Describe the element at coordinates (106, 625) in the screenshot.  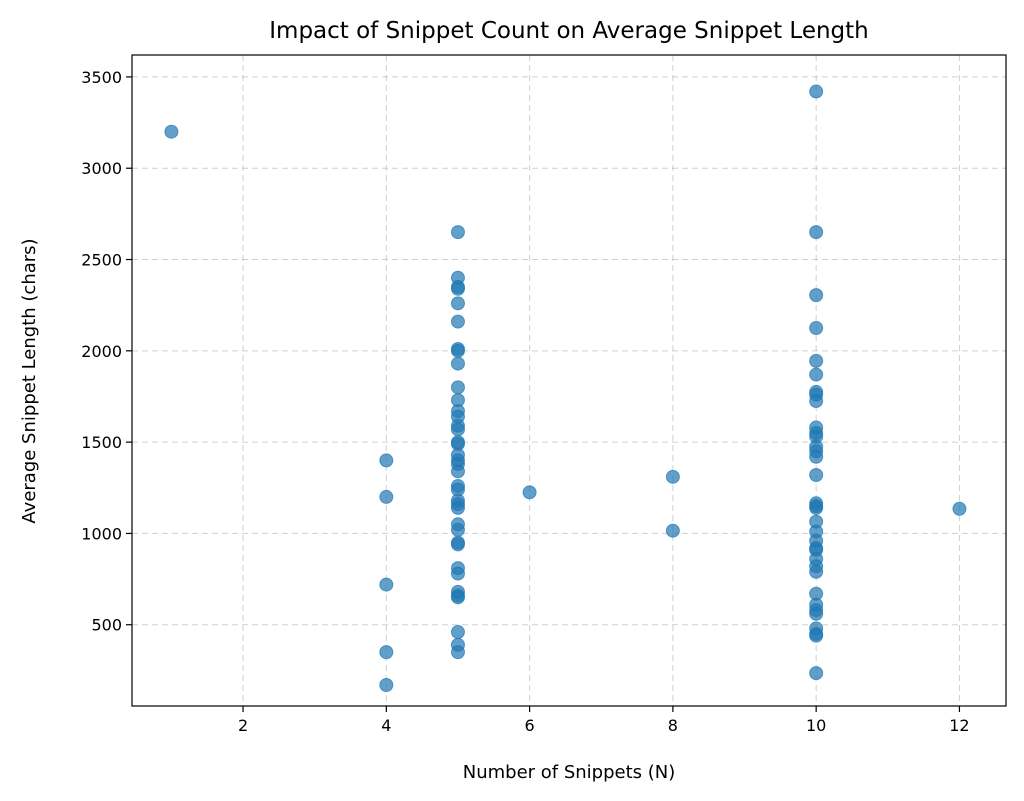
I see `y-tick-label: 500` at that location.